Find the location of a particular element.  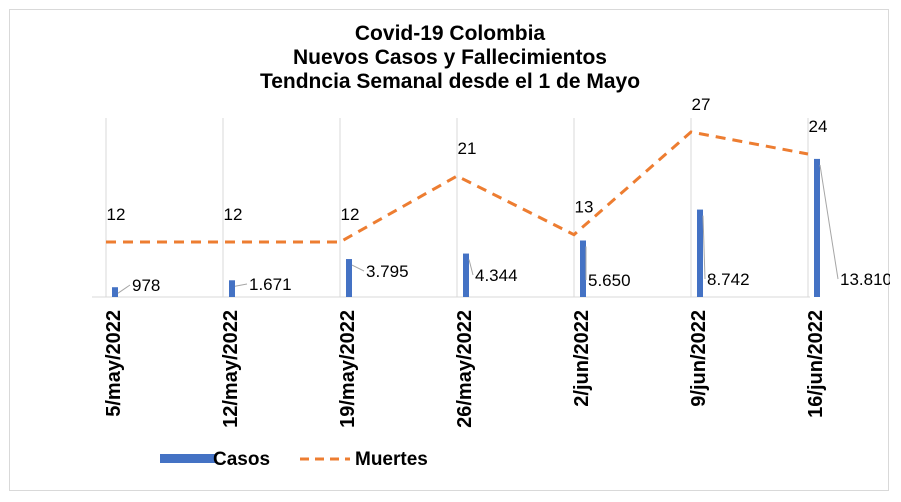

x-tick-label-5: 9/jun/2022 is located at coordinates (699, 358).